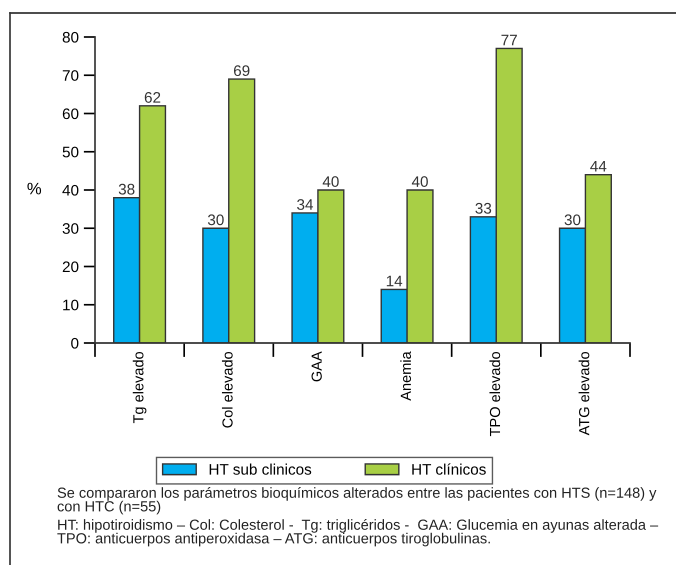 The height and width of the screenshot is (565, 676). Describe the element at coordinates (357, 500) in the screenshot. I see `text: Se compararon los parámetros bioquímicos alterados entre las pacientes con HTS (n=148) y con HTC (n=55)` at that location.